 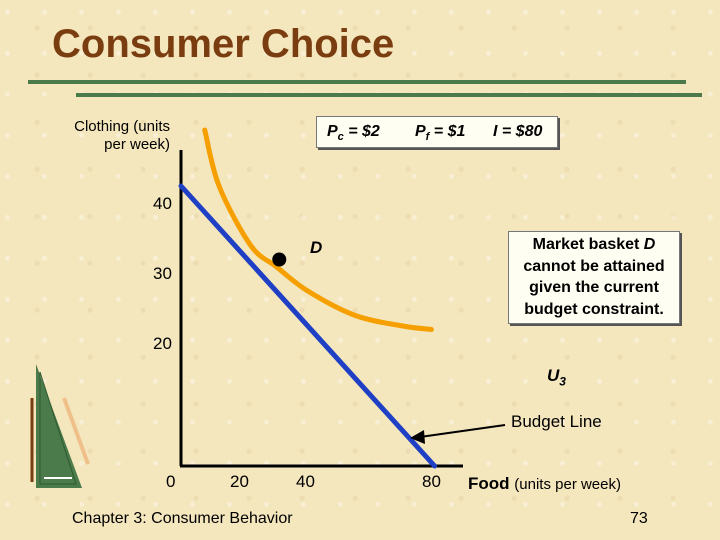 What do you see at coordinates (462, 431) in the screenshot?
I see `budget-line-arrow` at bounding box center [462, 431].